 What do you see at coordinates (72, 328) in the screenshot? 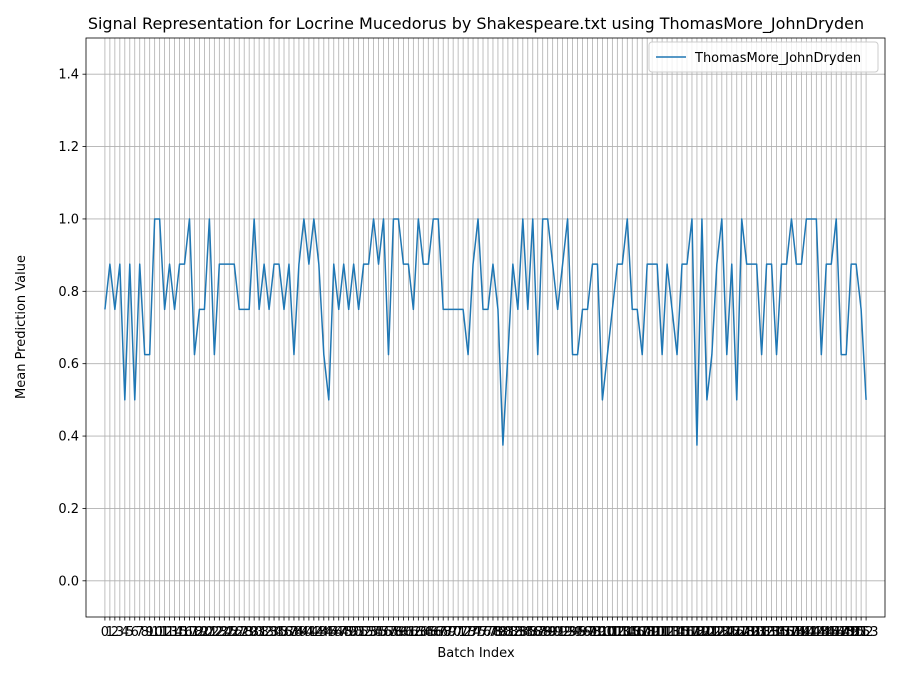
I see `y-ticks: 0.0 0.2 0.4 0.6 0.8 1.0 1.2 1.4` at bounding box center [72, 328].